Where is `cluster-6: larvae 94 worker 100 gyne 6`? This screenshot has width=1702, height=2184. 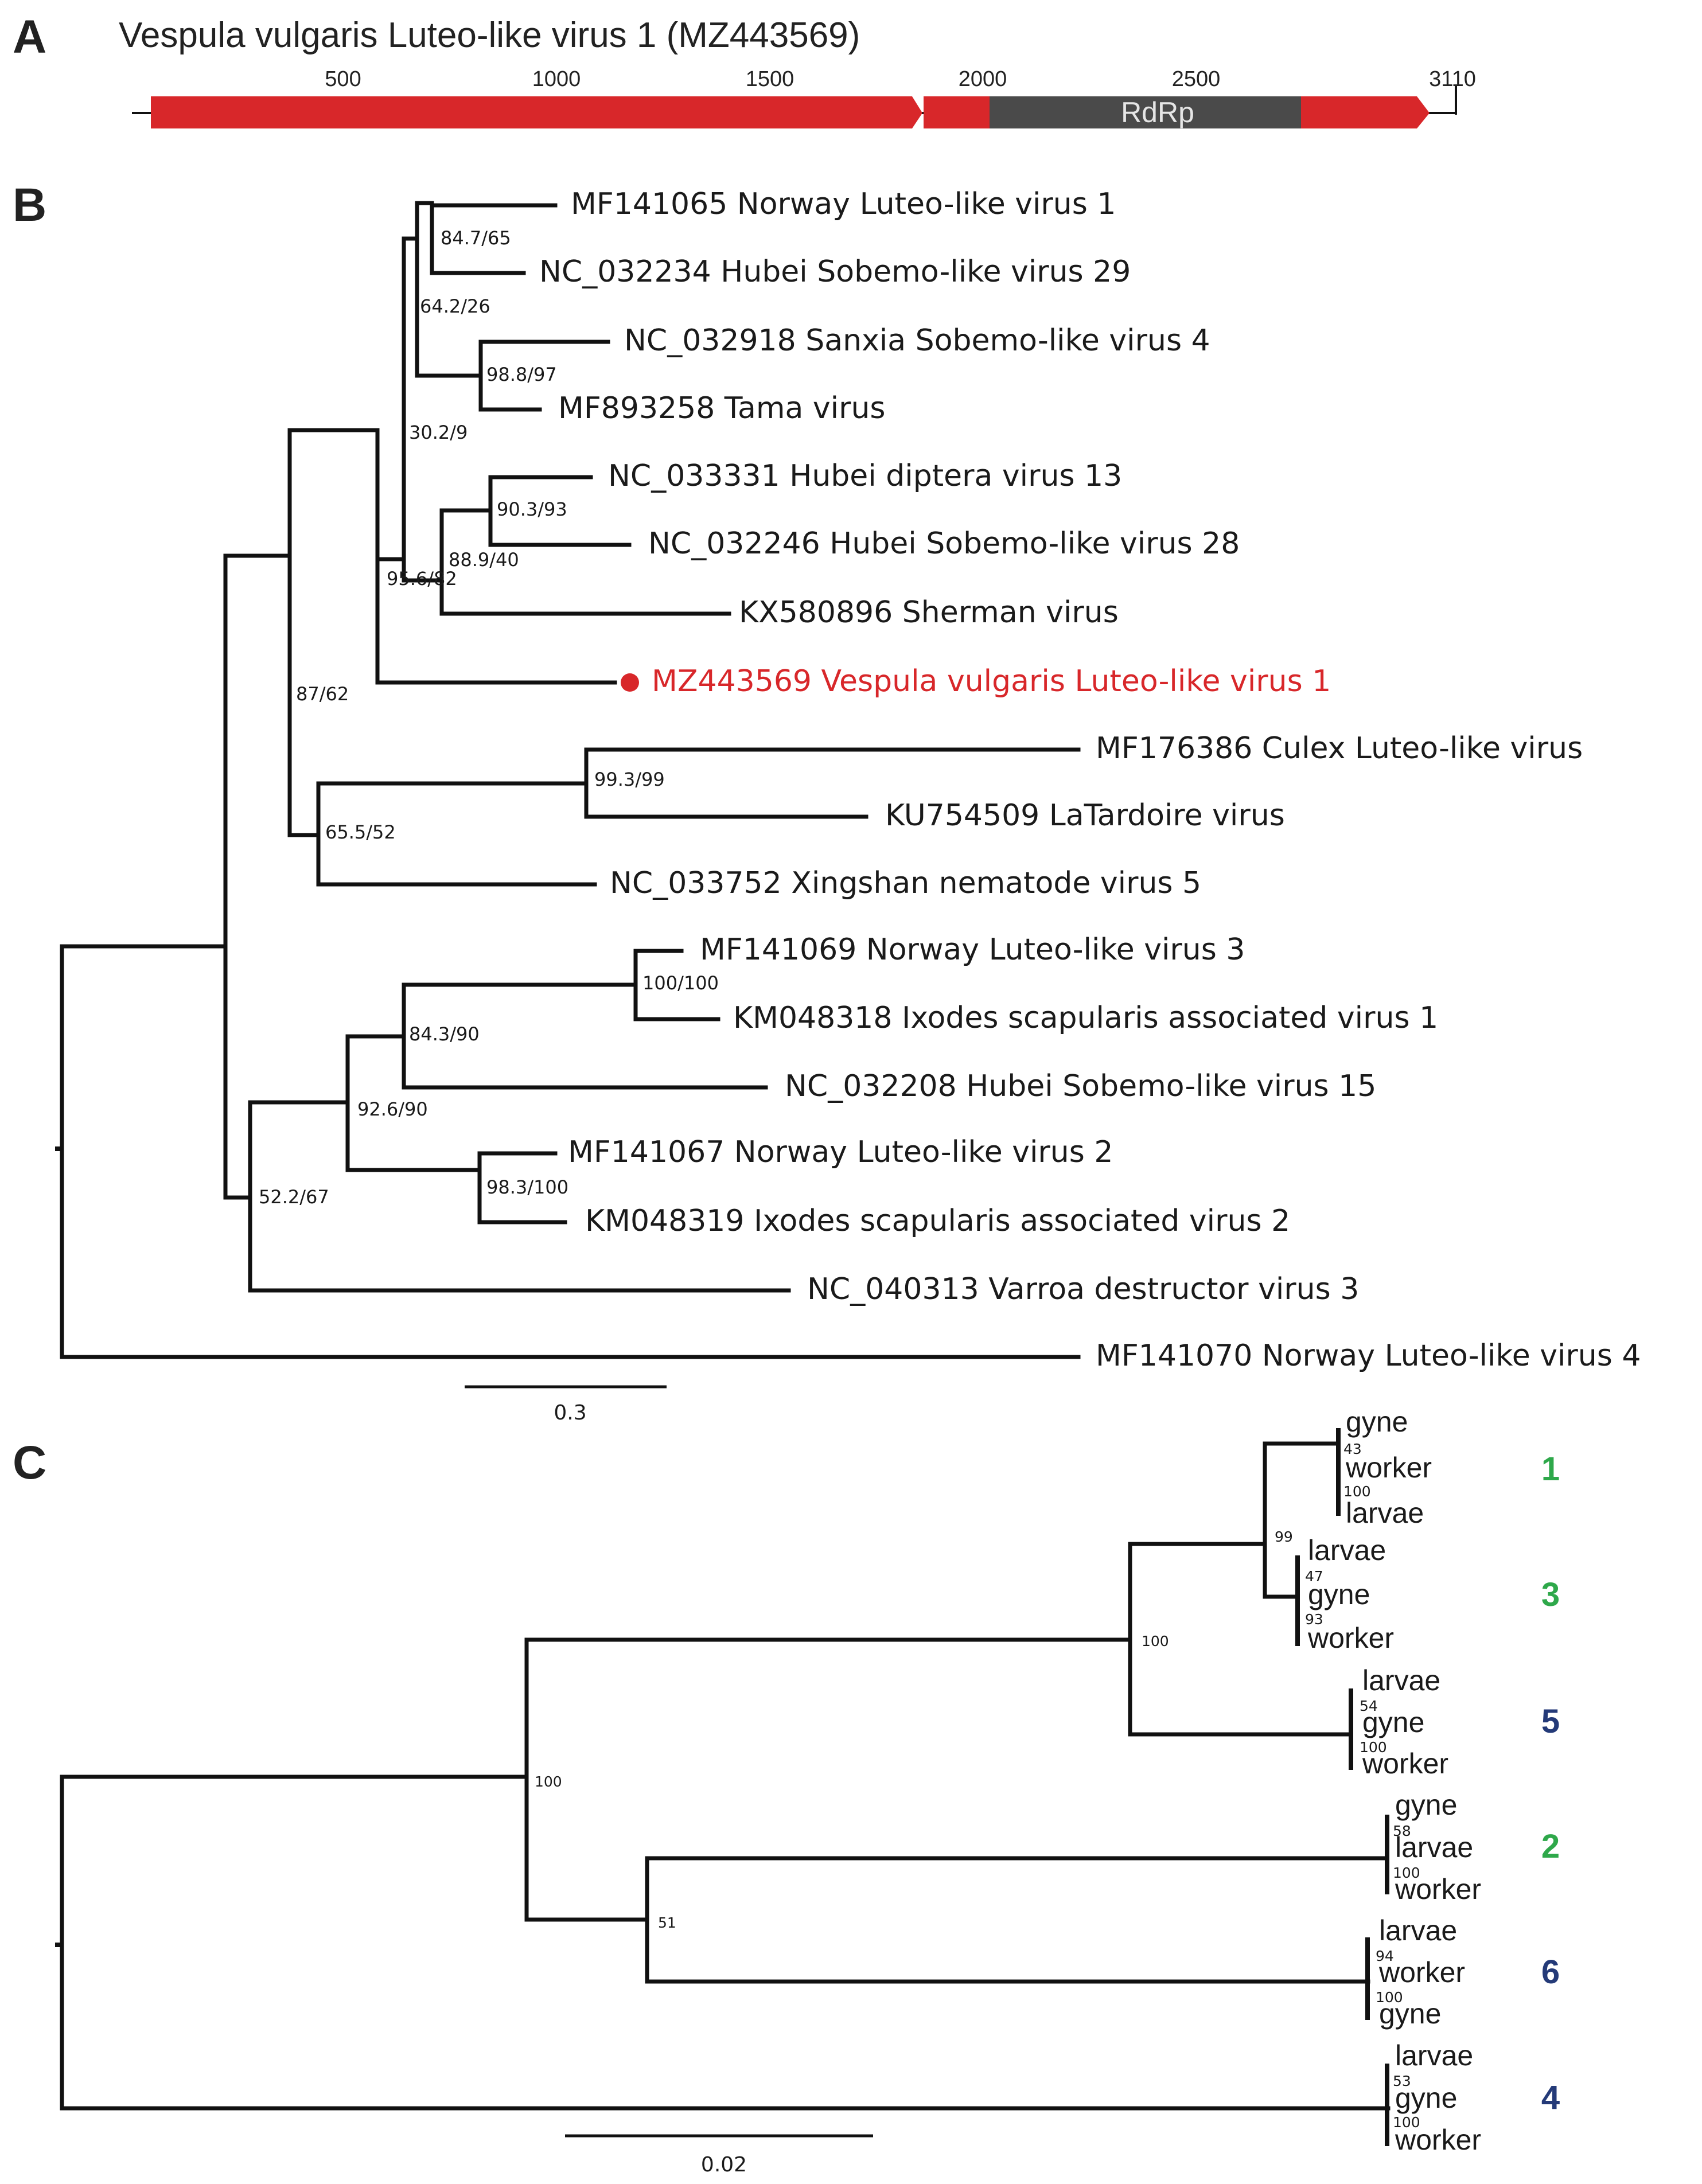
cluster-6: larvae 94 worker 100 gyne 6 is located at coordinates (1468, 1972).